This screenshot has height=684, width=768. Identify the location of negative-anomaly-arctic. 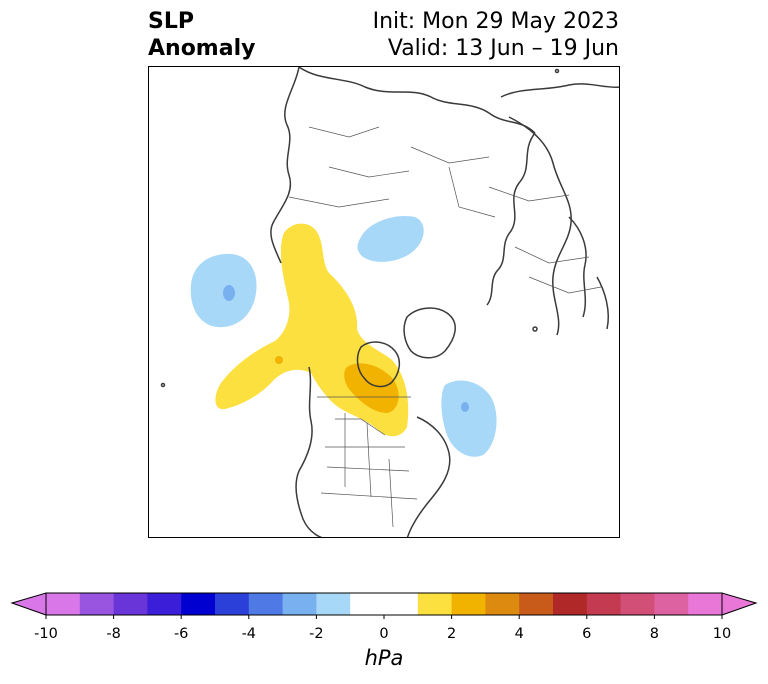
(390, 238).